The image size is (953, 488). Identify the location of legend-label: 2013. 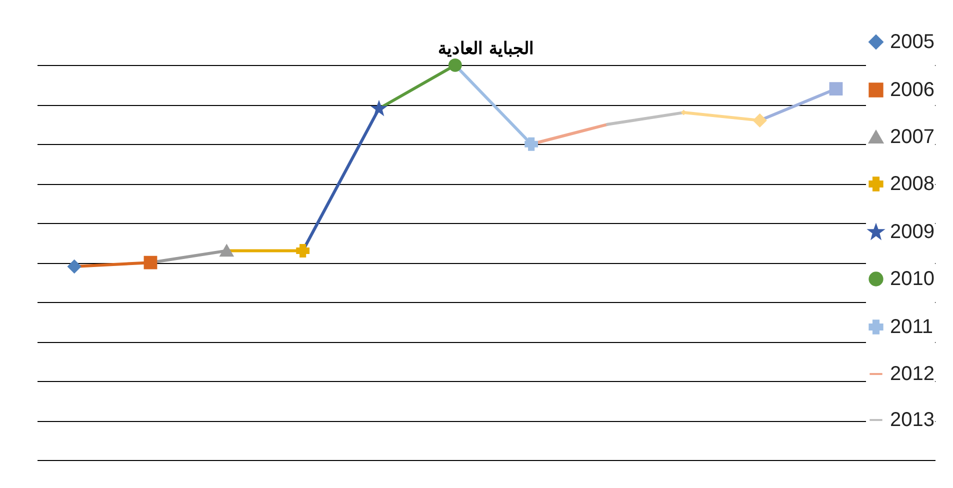
(912, 420).